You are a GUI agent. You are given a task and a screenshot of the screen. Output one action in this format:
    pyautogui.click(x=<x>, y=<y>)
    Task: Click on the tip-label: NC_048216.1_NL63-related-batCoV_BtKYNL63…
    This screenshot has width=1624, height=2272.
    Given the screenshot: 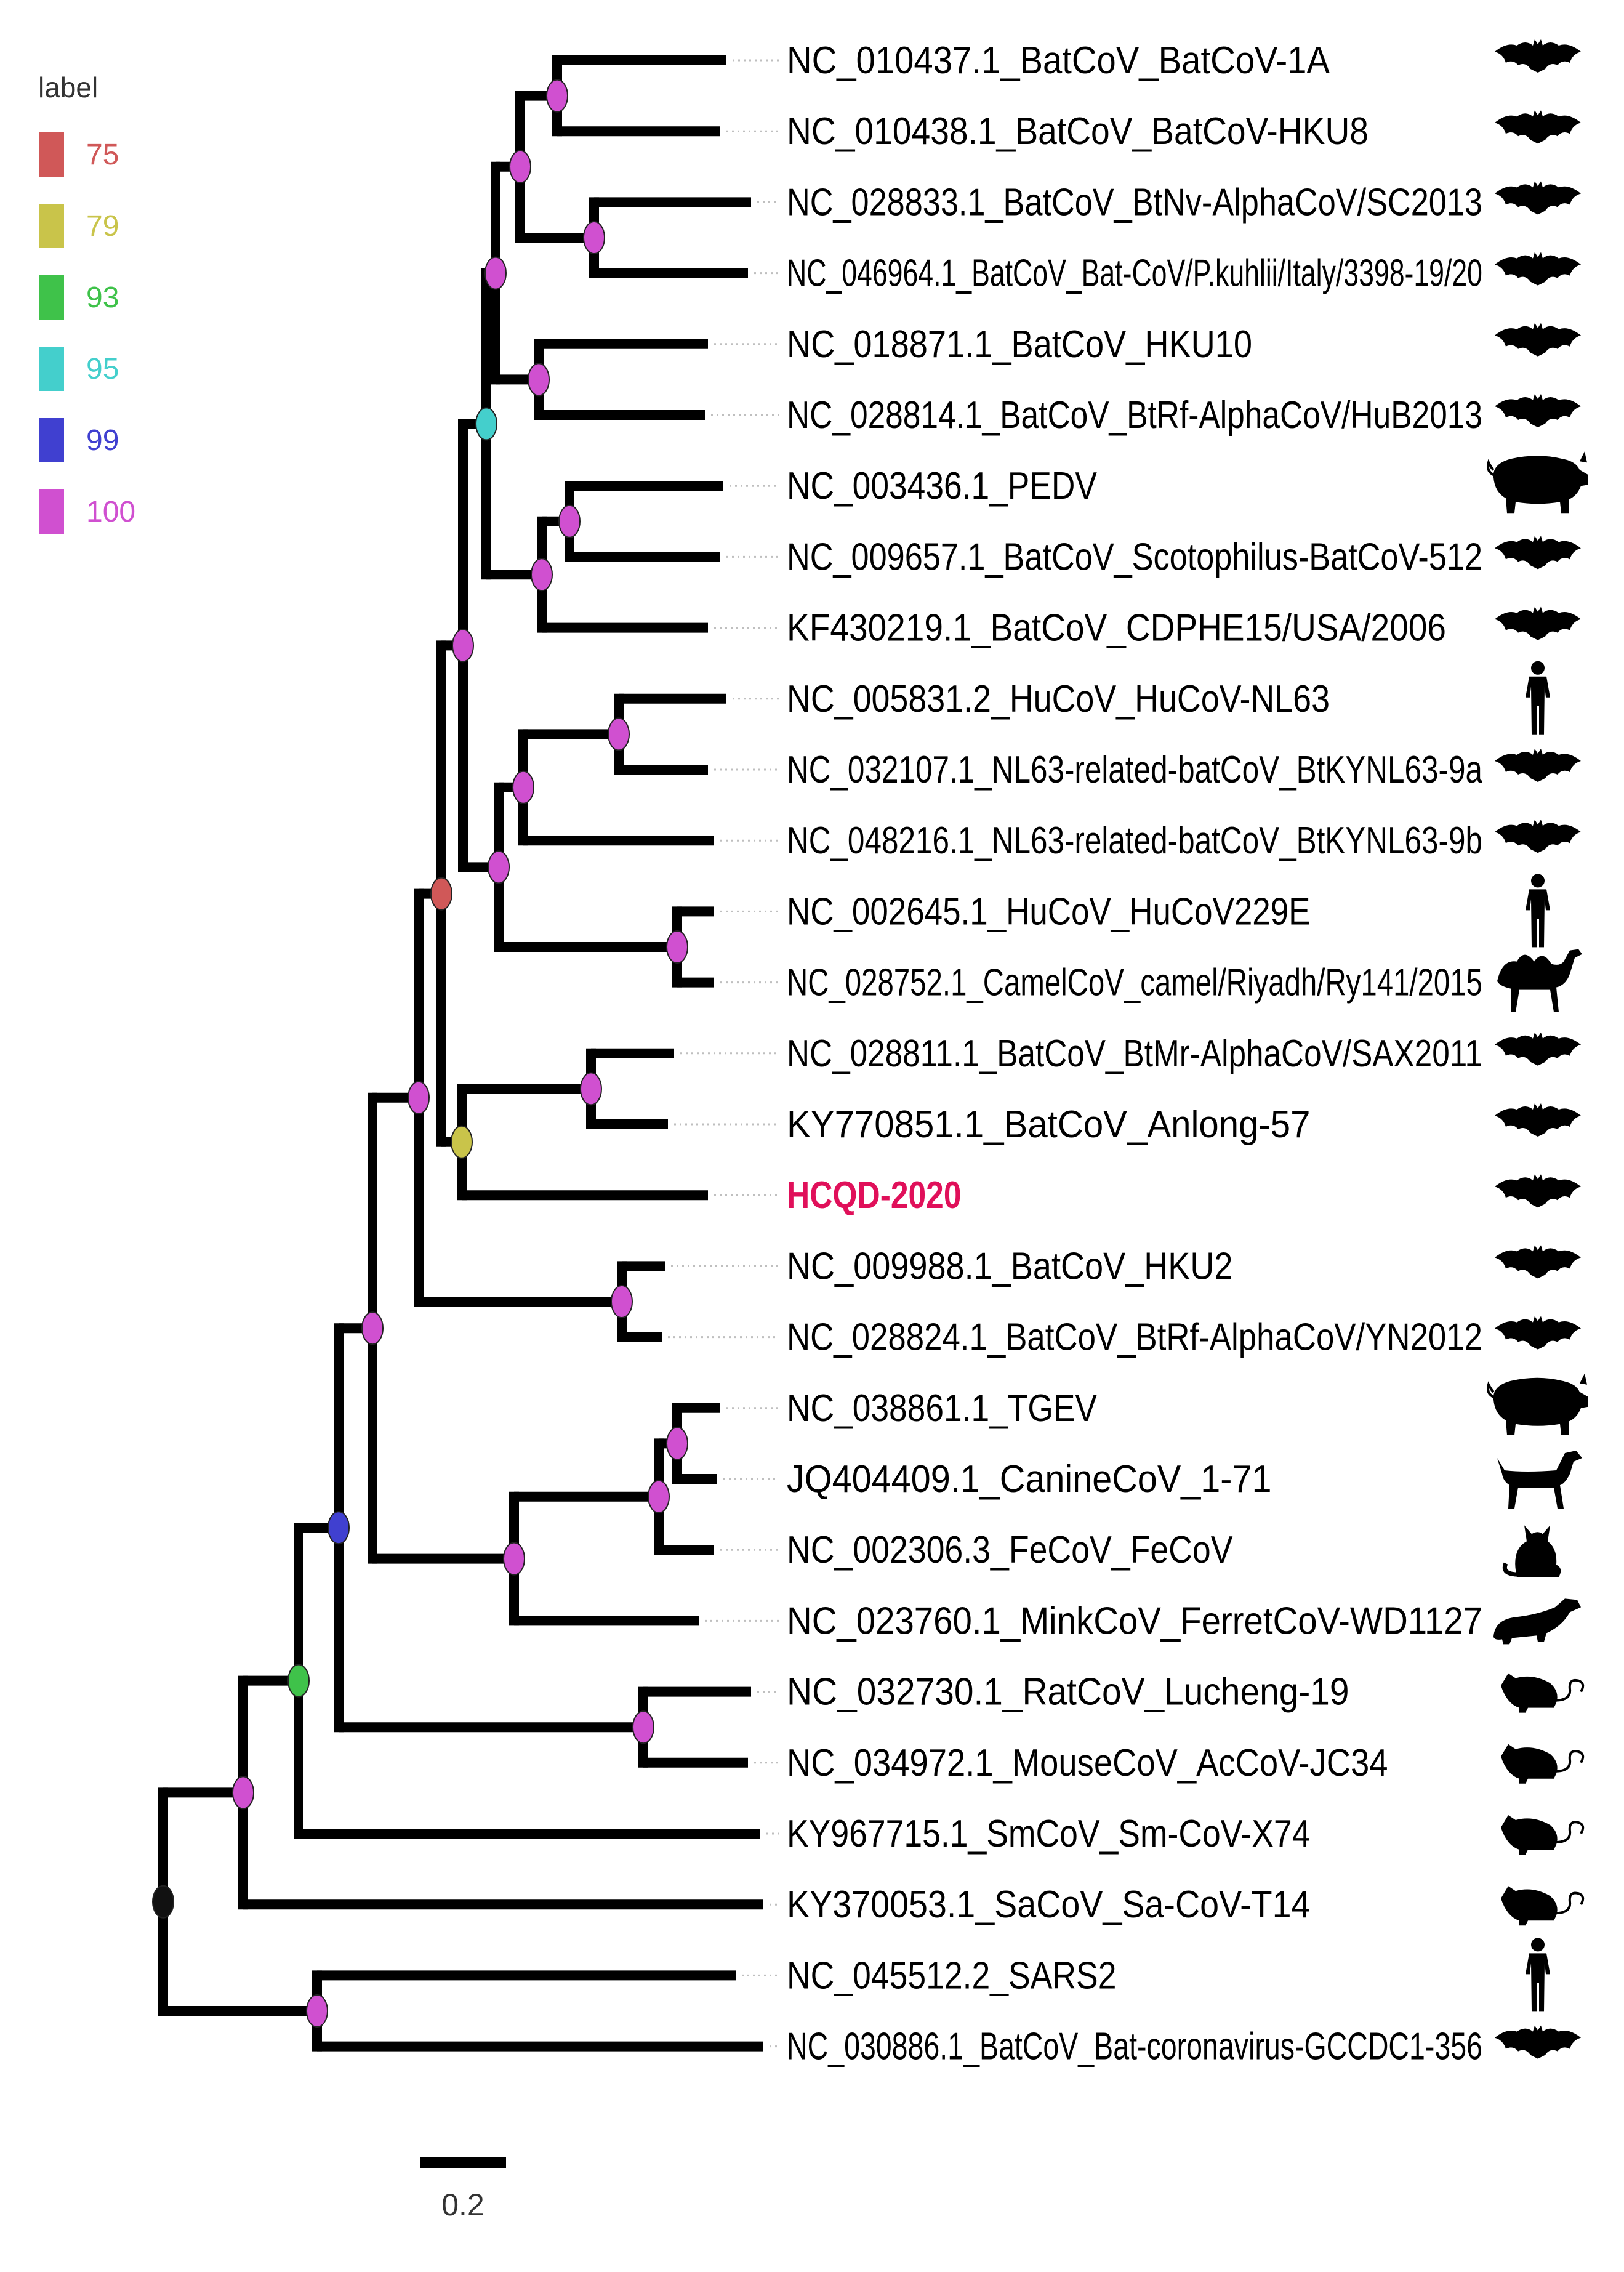 What is the action you would take?
    pyautogui.click(x=1134, y=841)
    